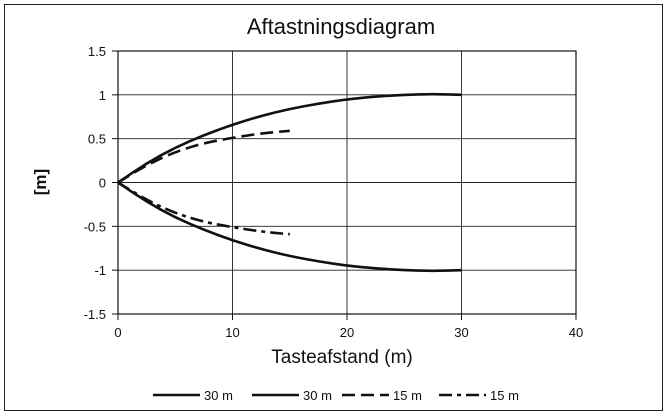 This screenshot has height=417, width=669. I want to click on y-tick-label: 1.5, so click(97, 51).